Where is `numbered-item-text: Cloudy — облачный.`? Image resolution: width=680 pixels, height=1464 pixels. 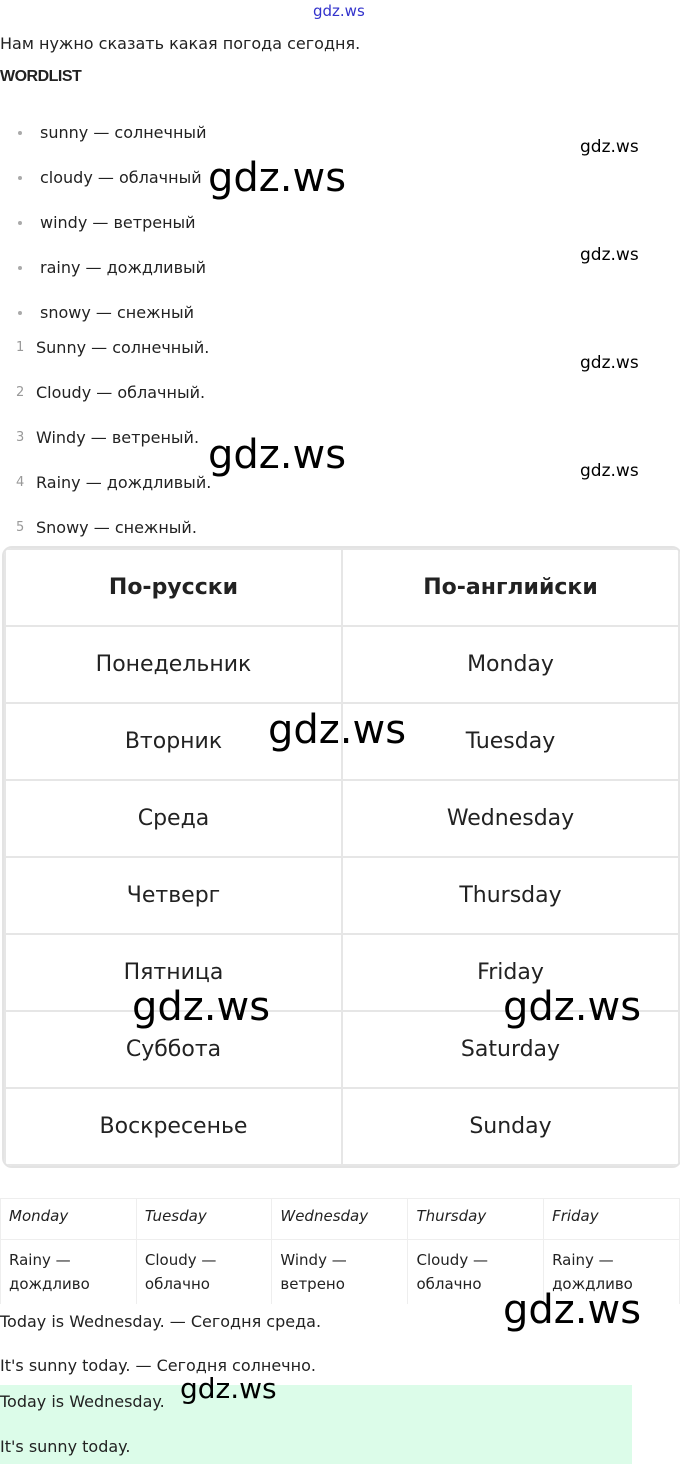 numbered-item-text: Cloudy — облачный. is located at coordinates (121, 392).